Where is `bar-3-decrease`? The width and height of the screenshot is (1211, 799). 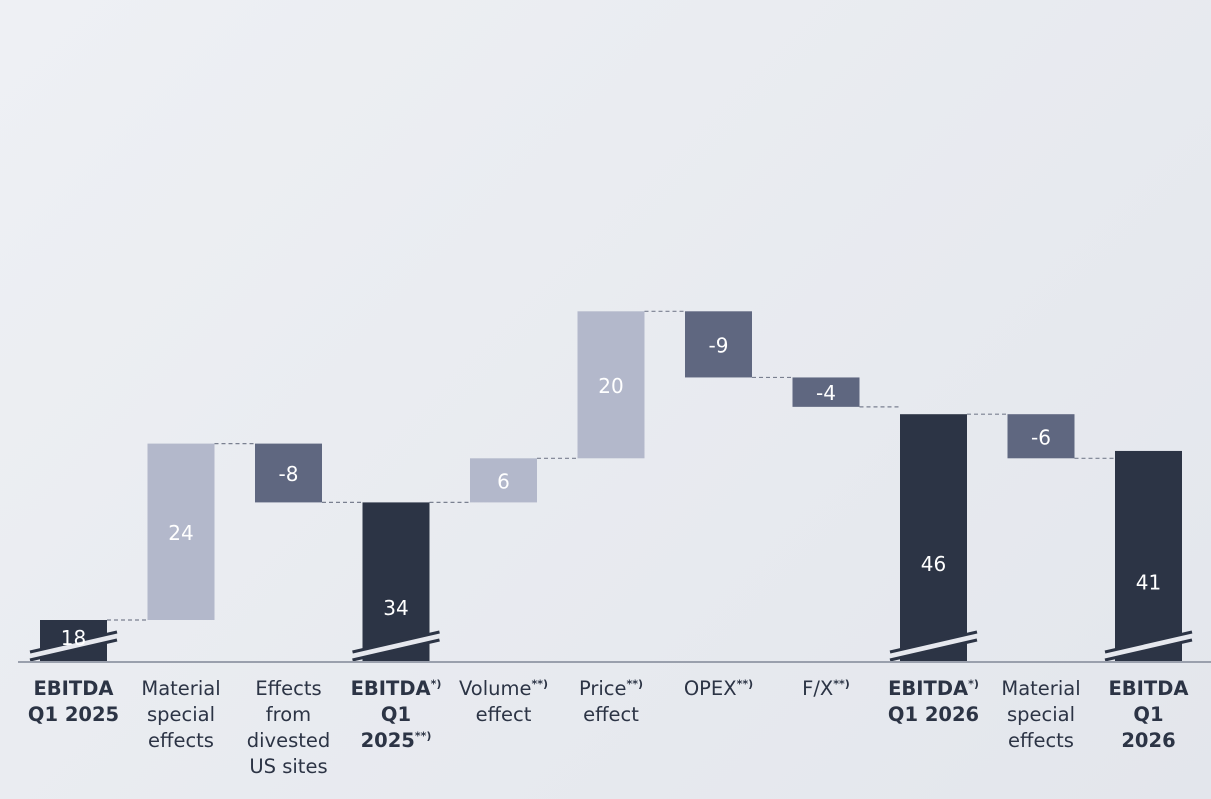
bar-3-decrease is located at coordinates (288, 473).